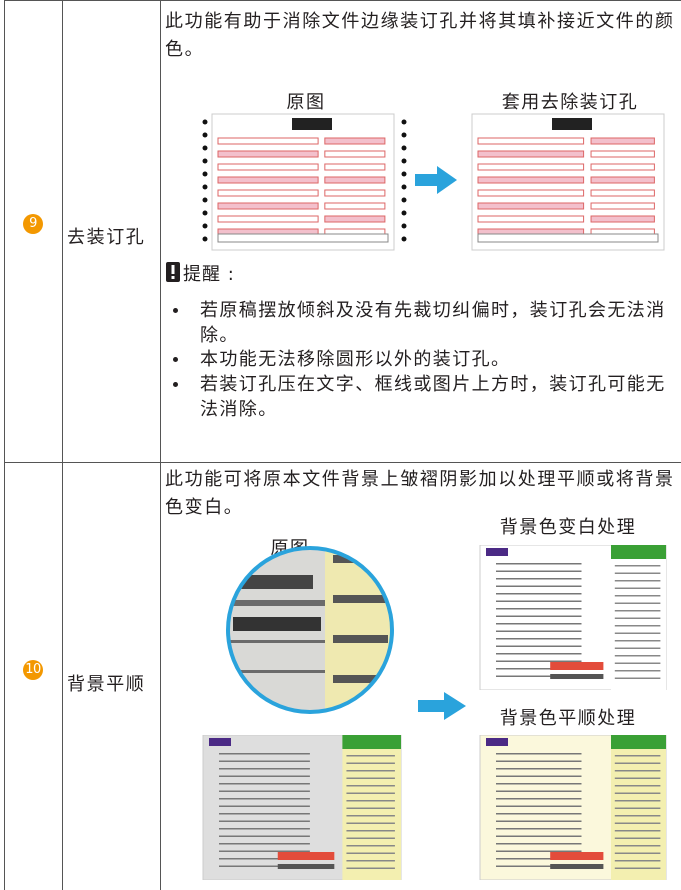  What do you see at coordinates (33, 224) in the screenshot?
I see `row-number: 9` at bounding box center [33, 224].